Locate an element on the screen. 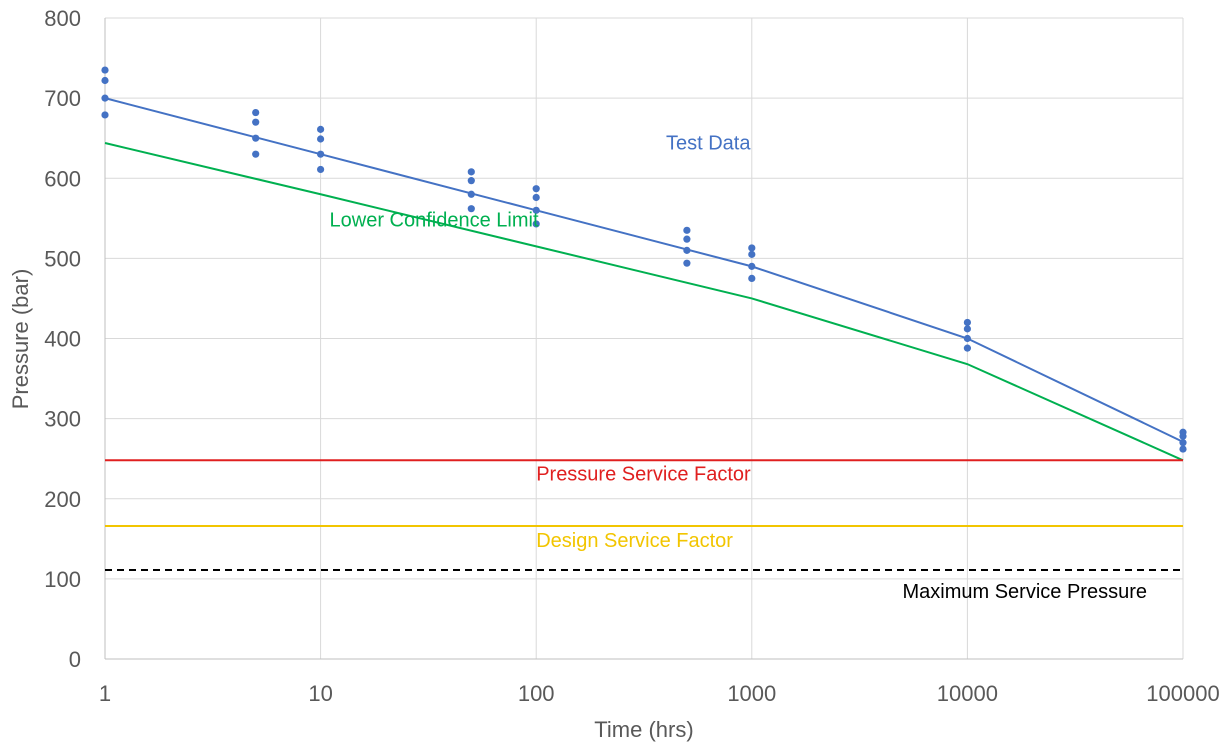  x-tick-label: 100000 is located at coordinates (1182, 693).